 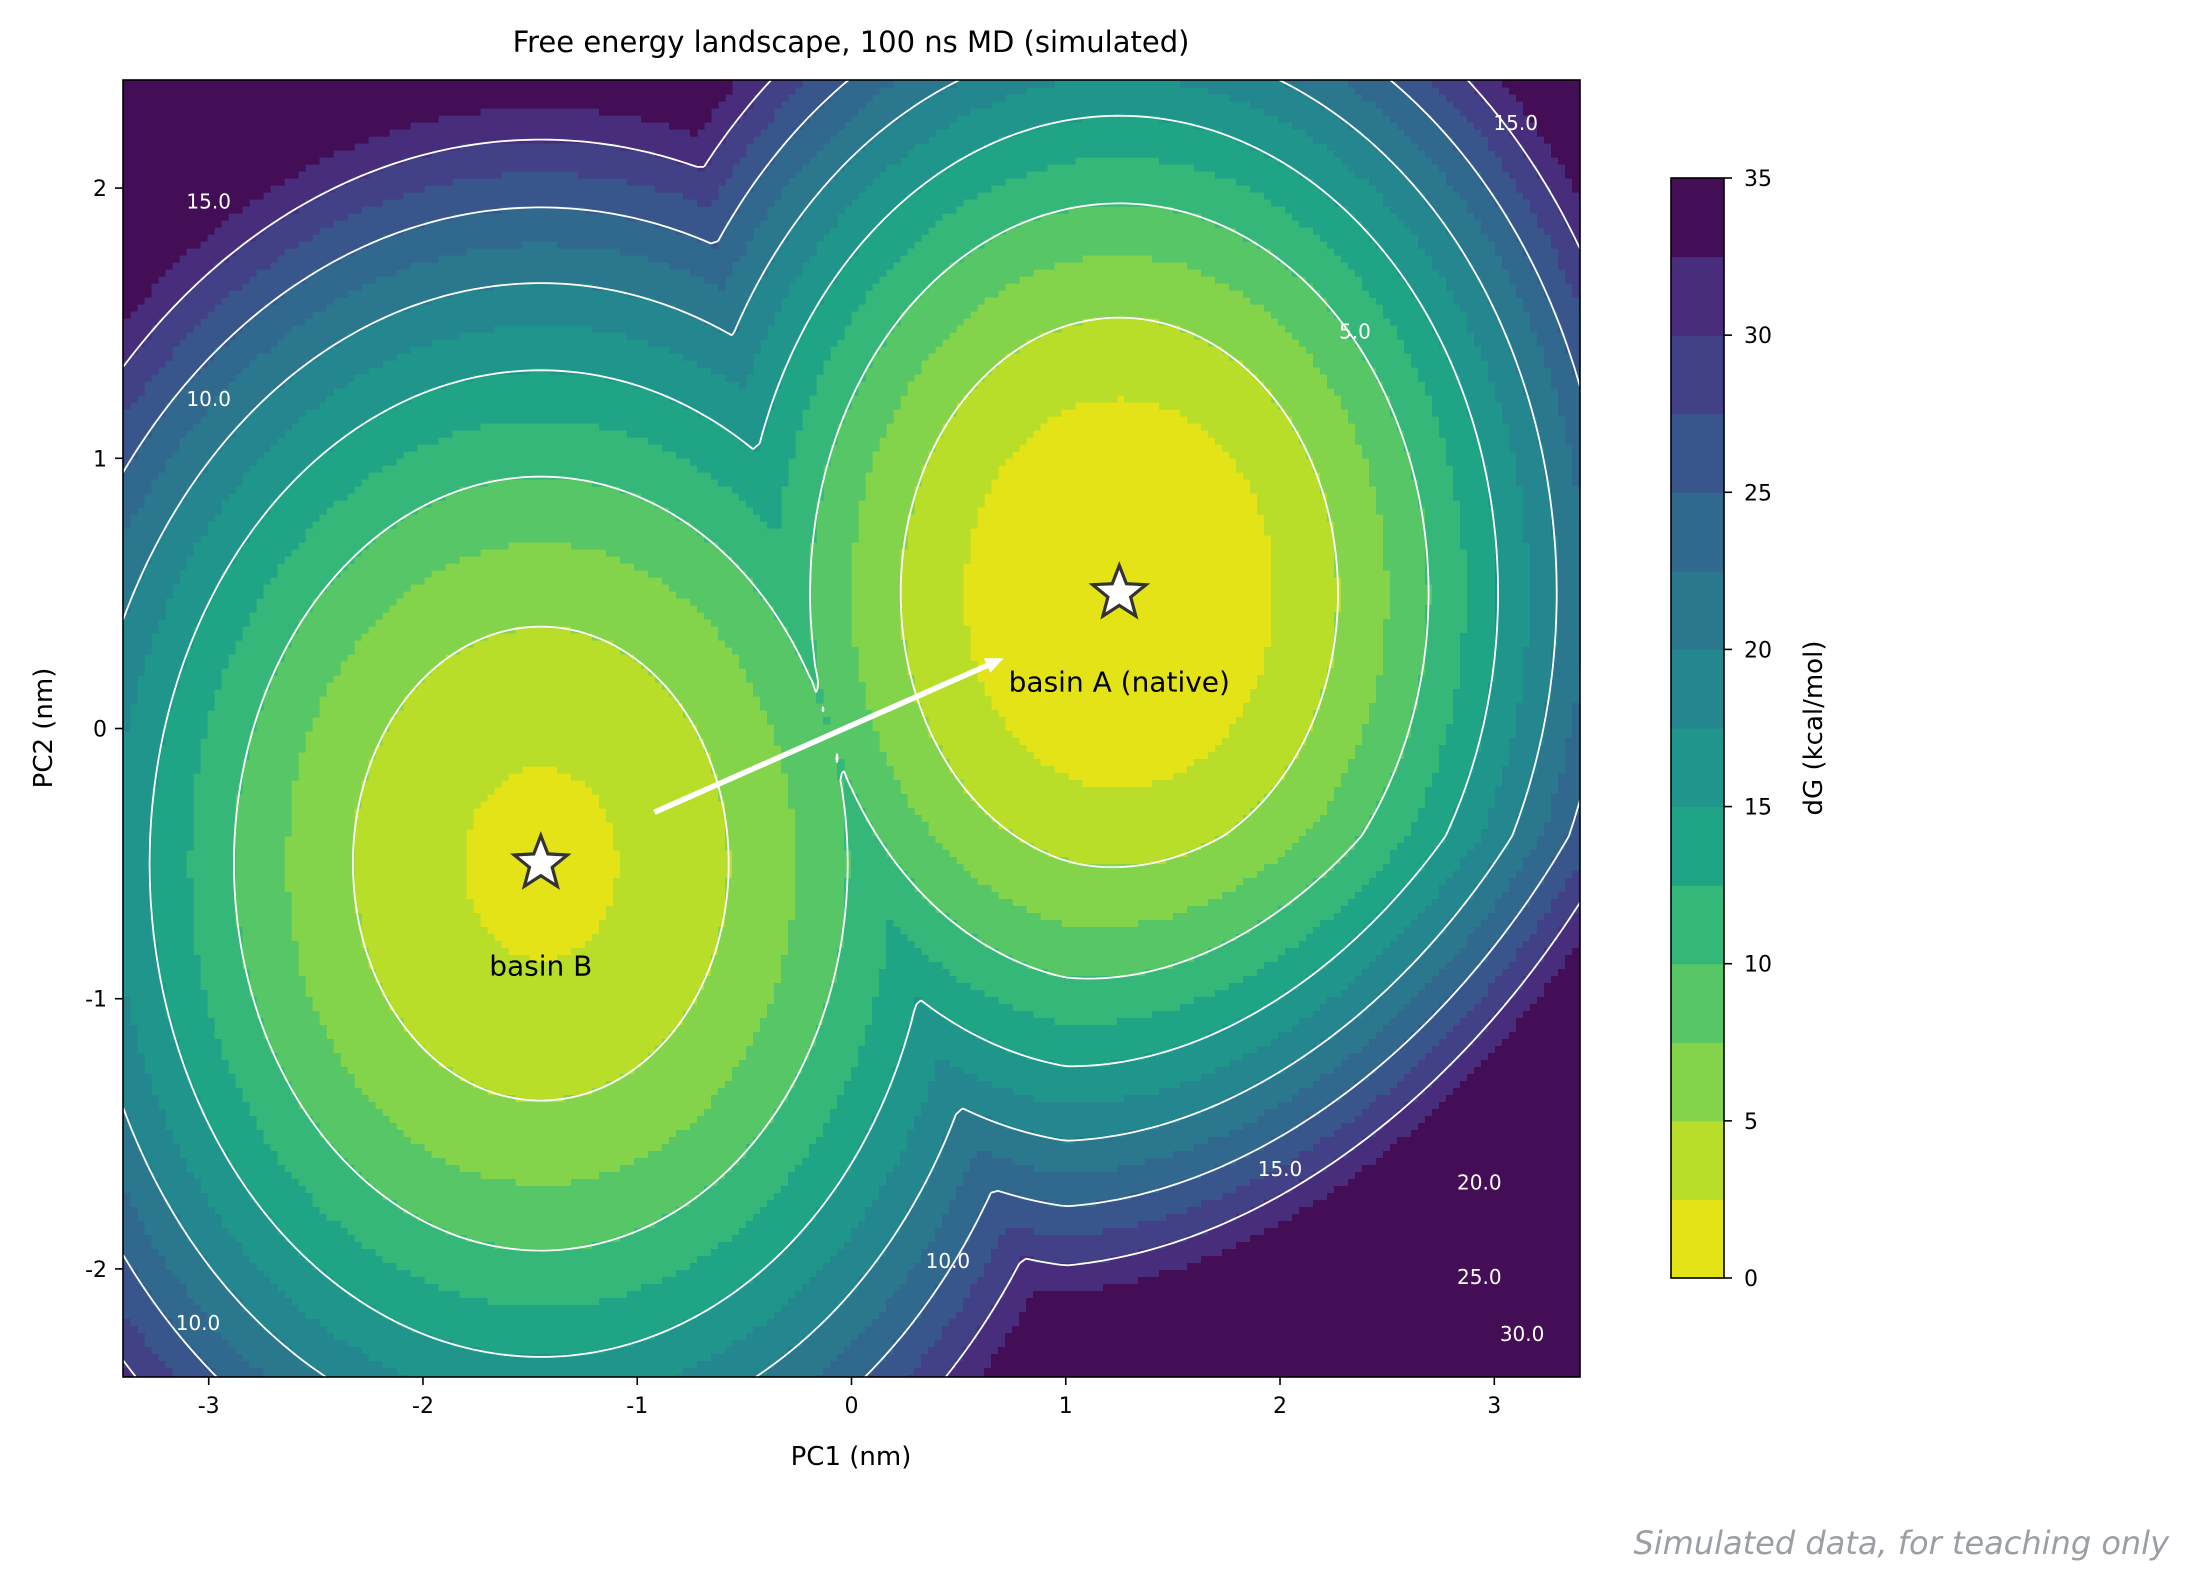 What do you see at coordinates (1066, 1406) in the screenshot?
I see `x-tick-label: 1` at bounding box center [1066, 1406].